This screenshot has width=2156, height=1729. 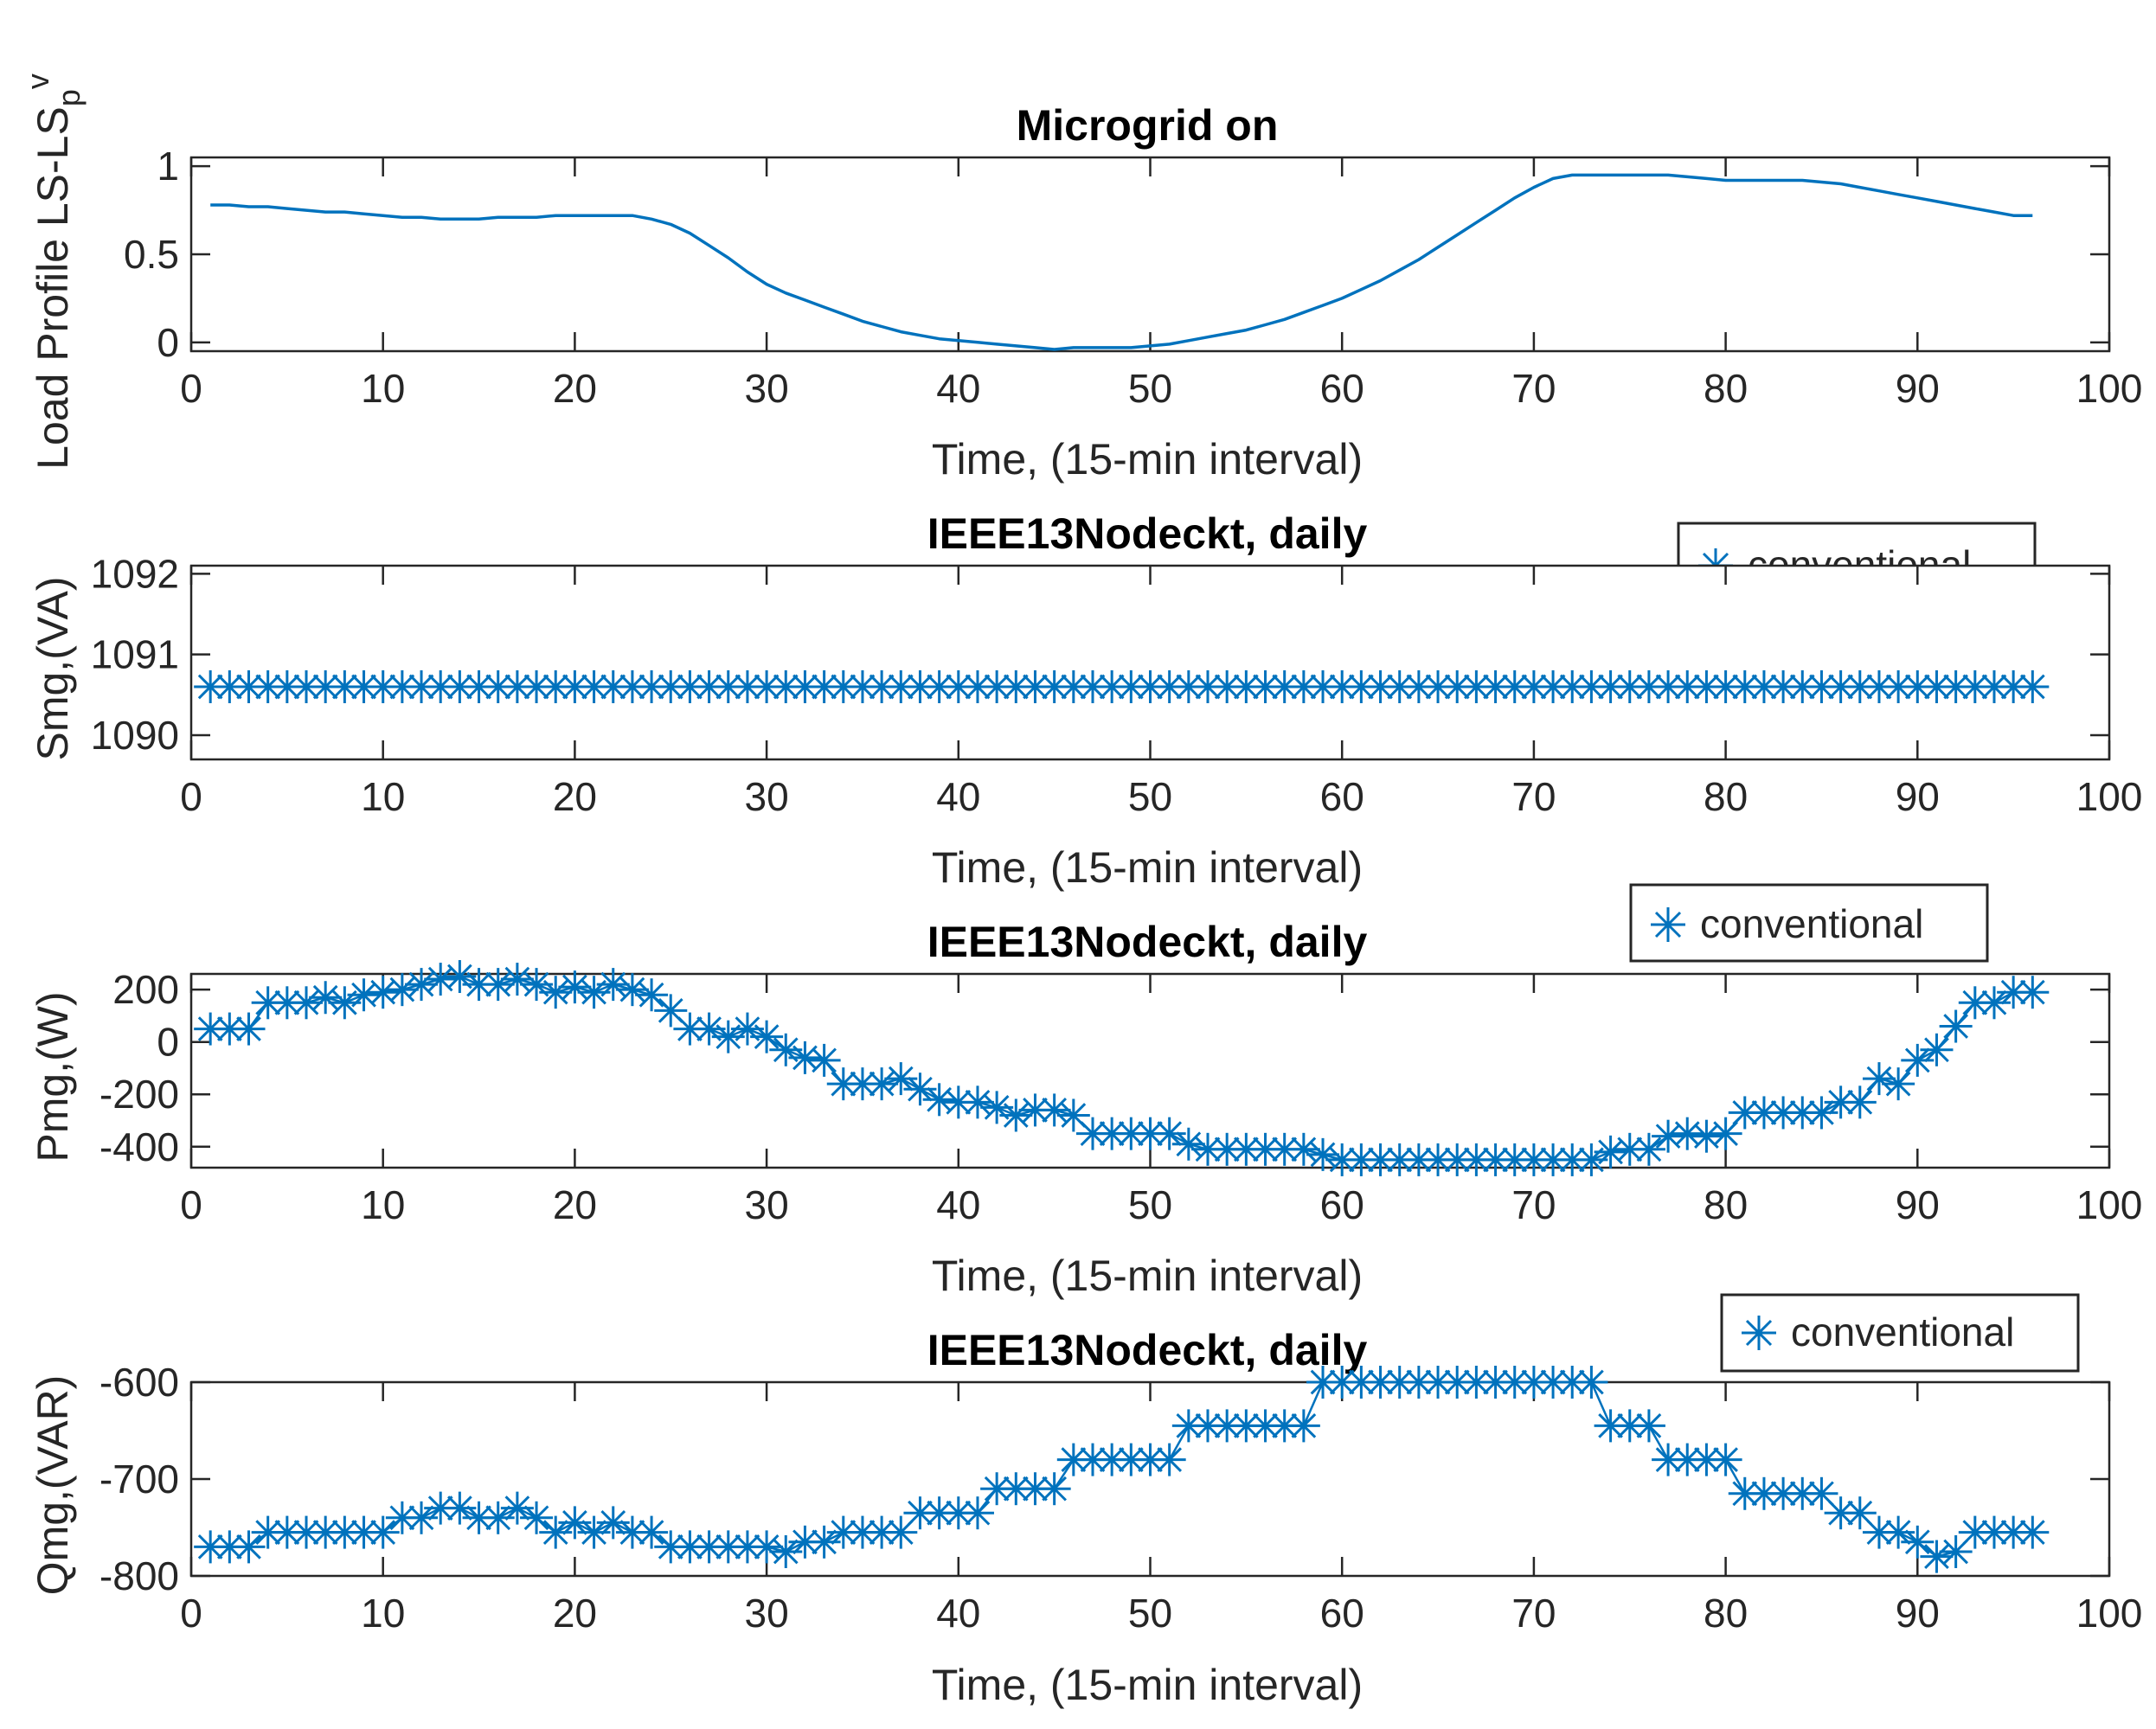 What do you see at coordinates (1726, 1204) in the screenshot?
I see `x-tick-label: 80` at bounding box center [1726, 1204].